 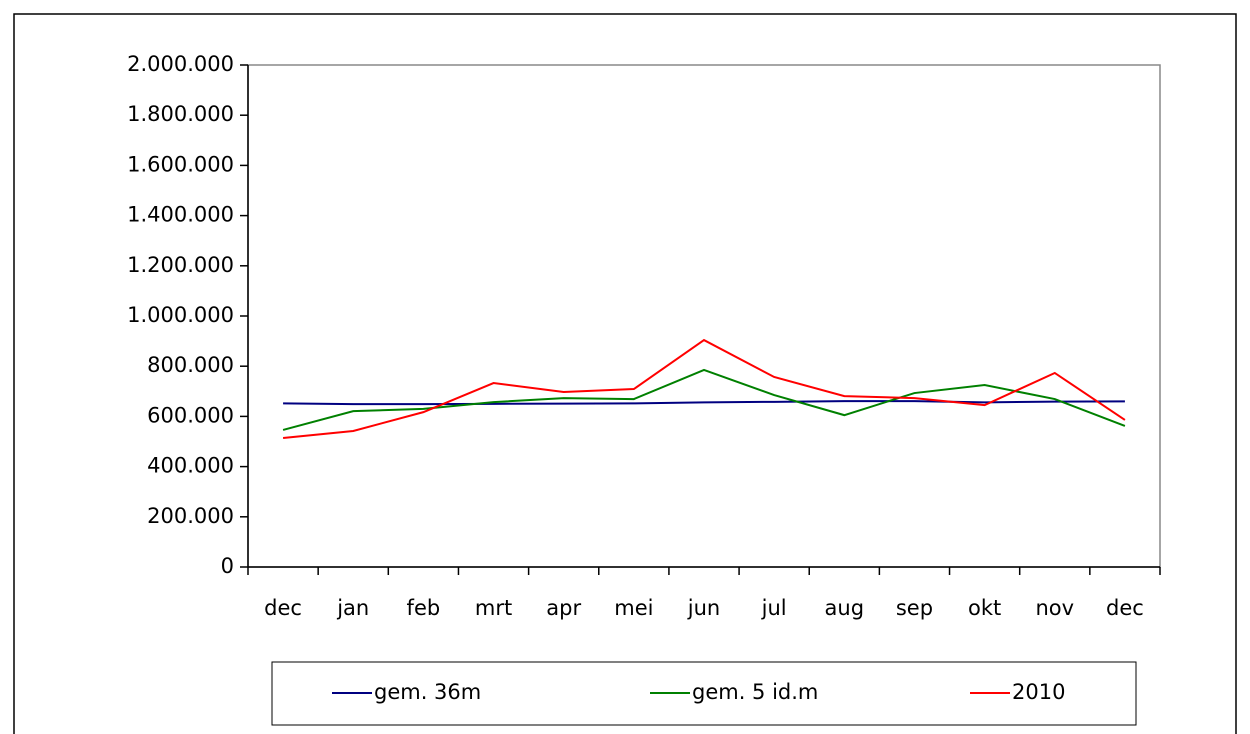 I want to click on y-tick-label: 1.200.000, so click(x=180, y=265).